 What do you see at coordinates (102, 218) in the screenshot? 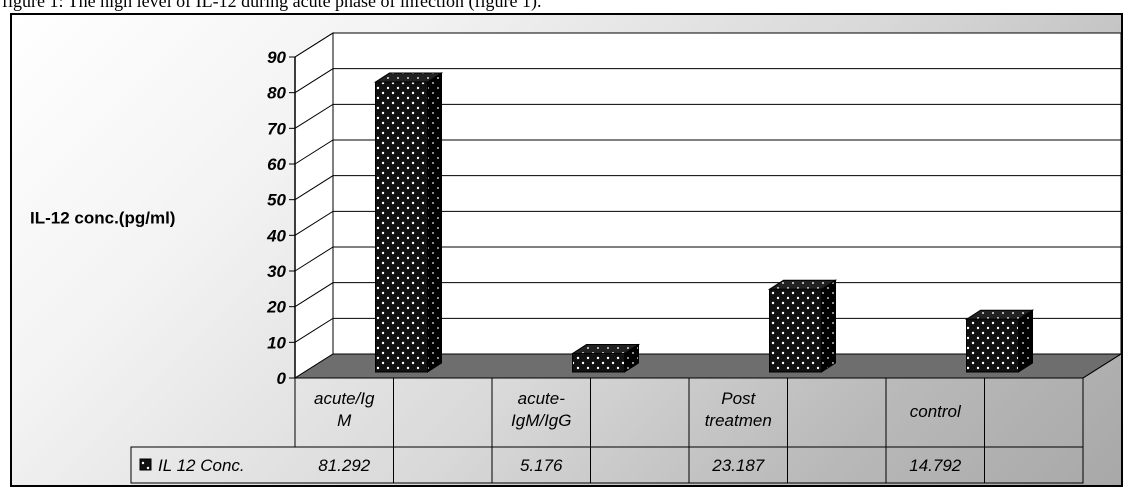
I see `y-axis-label: IL-12 conc.(pg/ml)` at bounding box center [102, 218].